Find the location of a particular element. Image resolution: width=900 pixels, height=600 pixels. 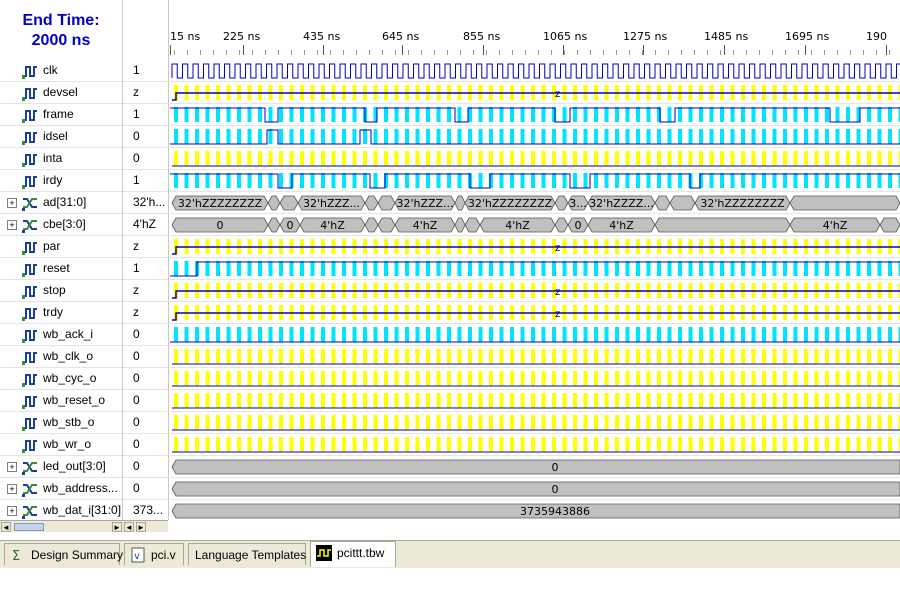

frame-trace is located at coordinates (535, 115).